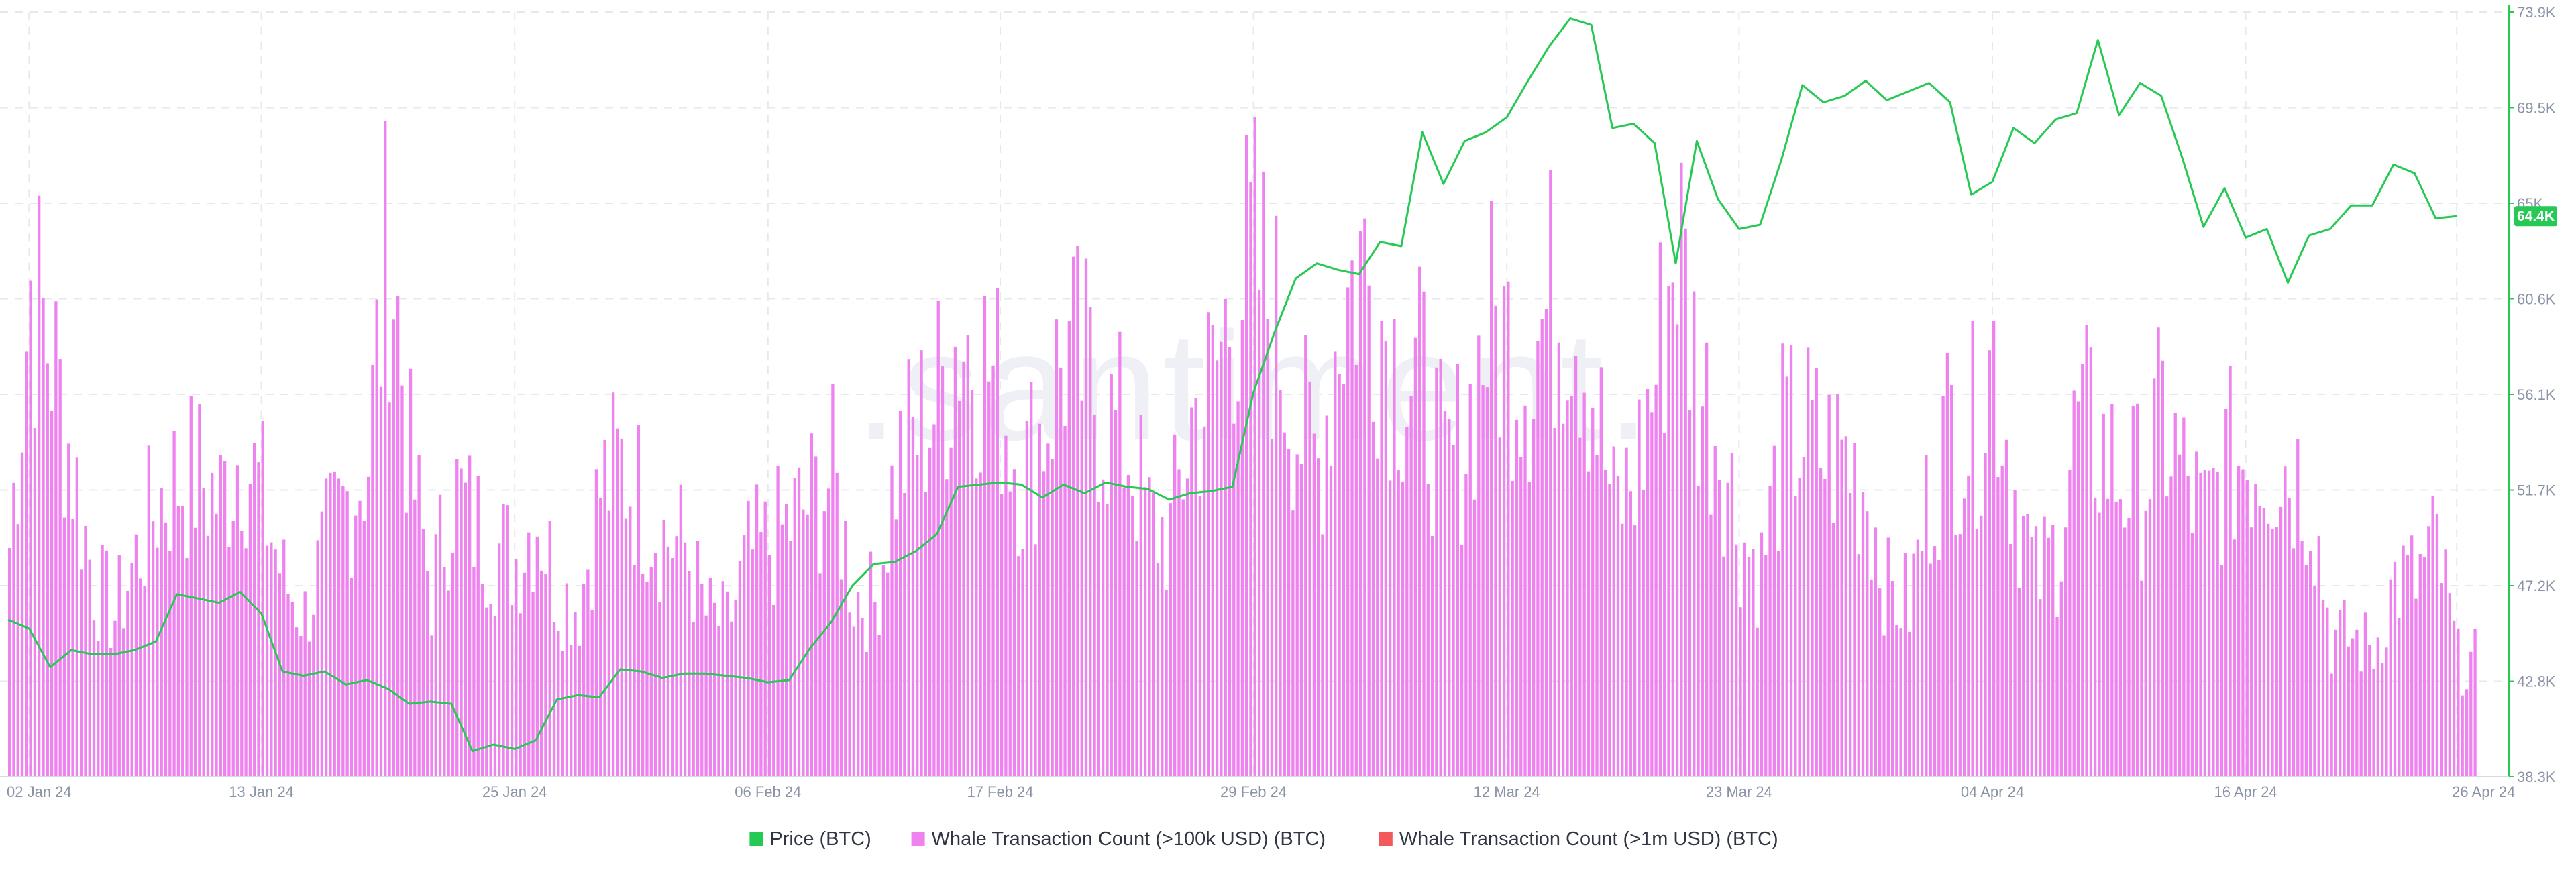 The height and width of the screenshot is (872, 2576). What do you see at coordinates (1578, 839) in the screenshot?
I see `legend-item: Whale Transaction Count (>1m USD) (BTC)` at bounding box center [1578, 839].